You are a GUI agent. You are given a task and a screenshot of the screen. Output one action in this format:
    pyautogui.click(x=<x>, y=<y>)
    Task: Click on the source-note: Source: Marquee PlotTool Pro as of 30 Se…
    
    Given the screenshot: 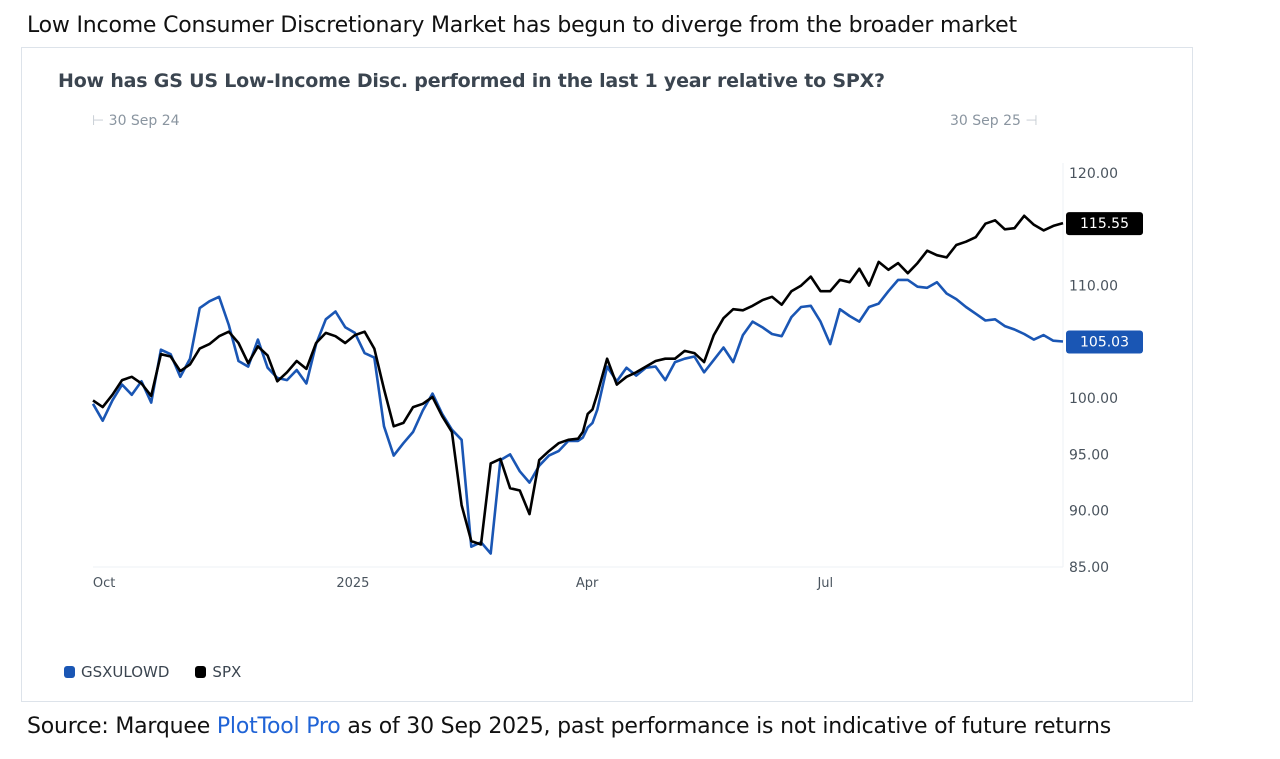 What is the action you would take?
    pyautogui.click(x=569, y=726)
    